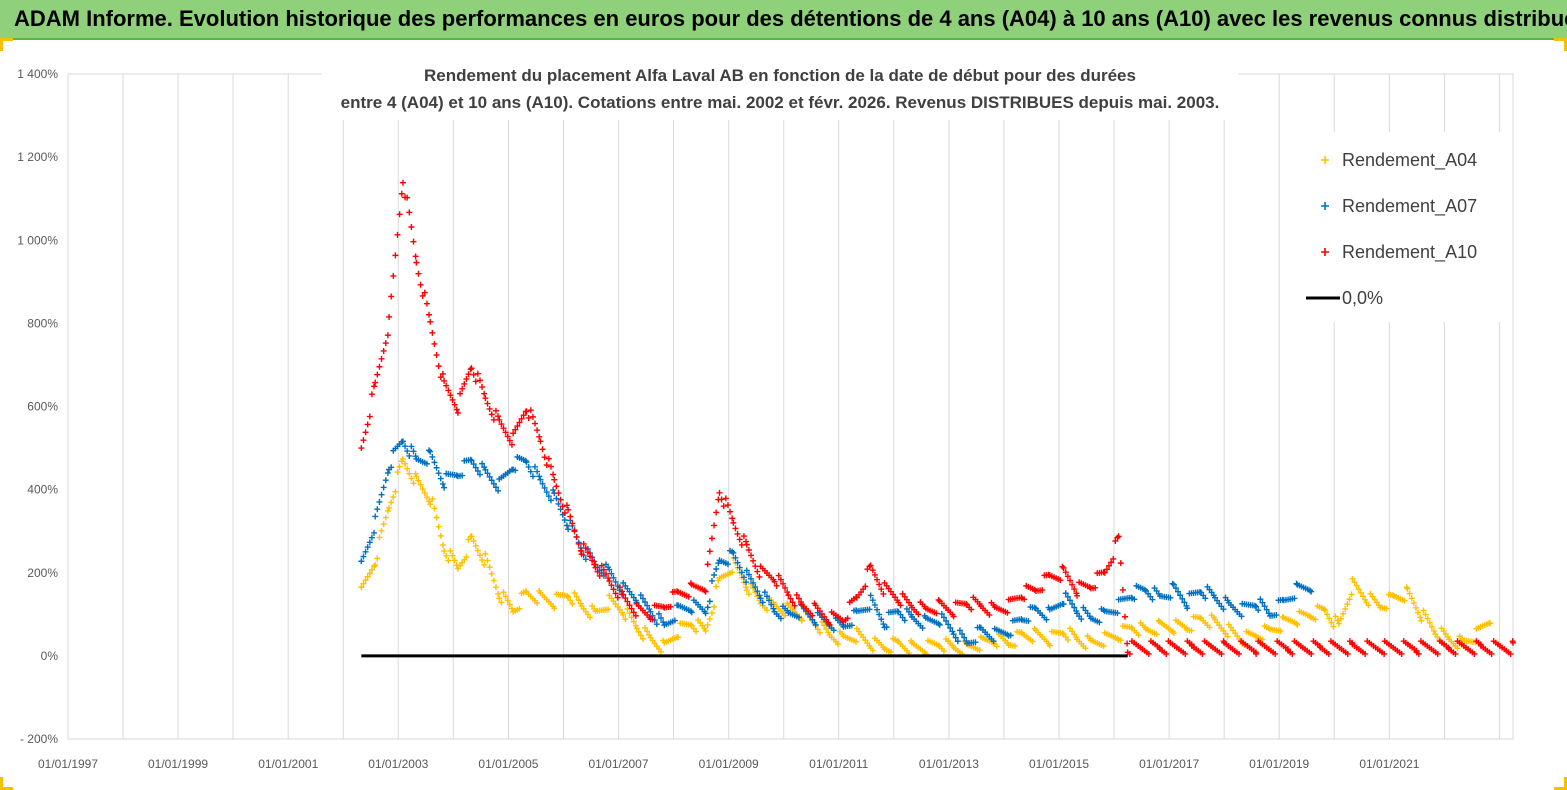 This screenshot has width=1567, height=790. Describe the element at coordinates (1560, 783) in the screenshot. I see `corner-marker` at that location.